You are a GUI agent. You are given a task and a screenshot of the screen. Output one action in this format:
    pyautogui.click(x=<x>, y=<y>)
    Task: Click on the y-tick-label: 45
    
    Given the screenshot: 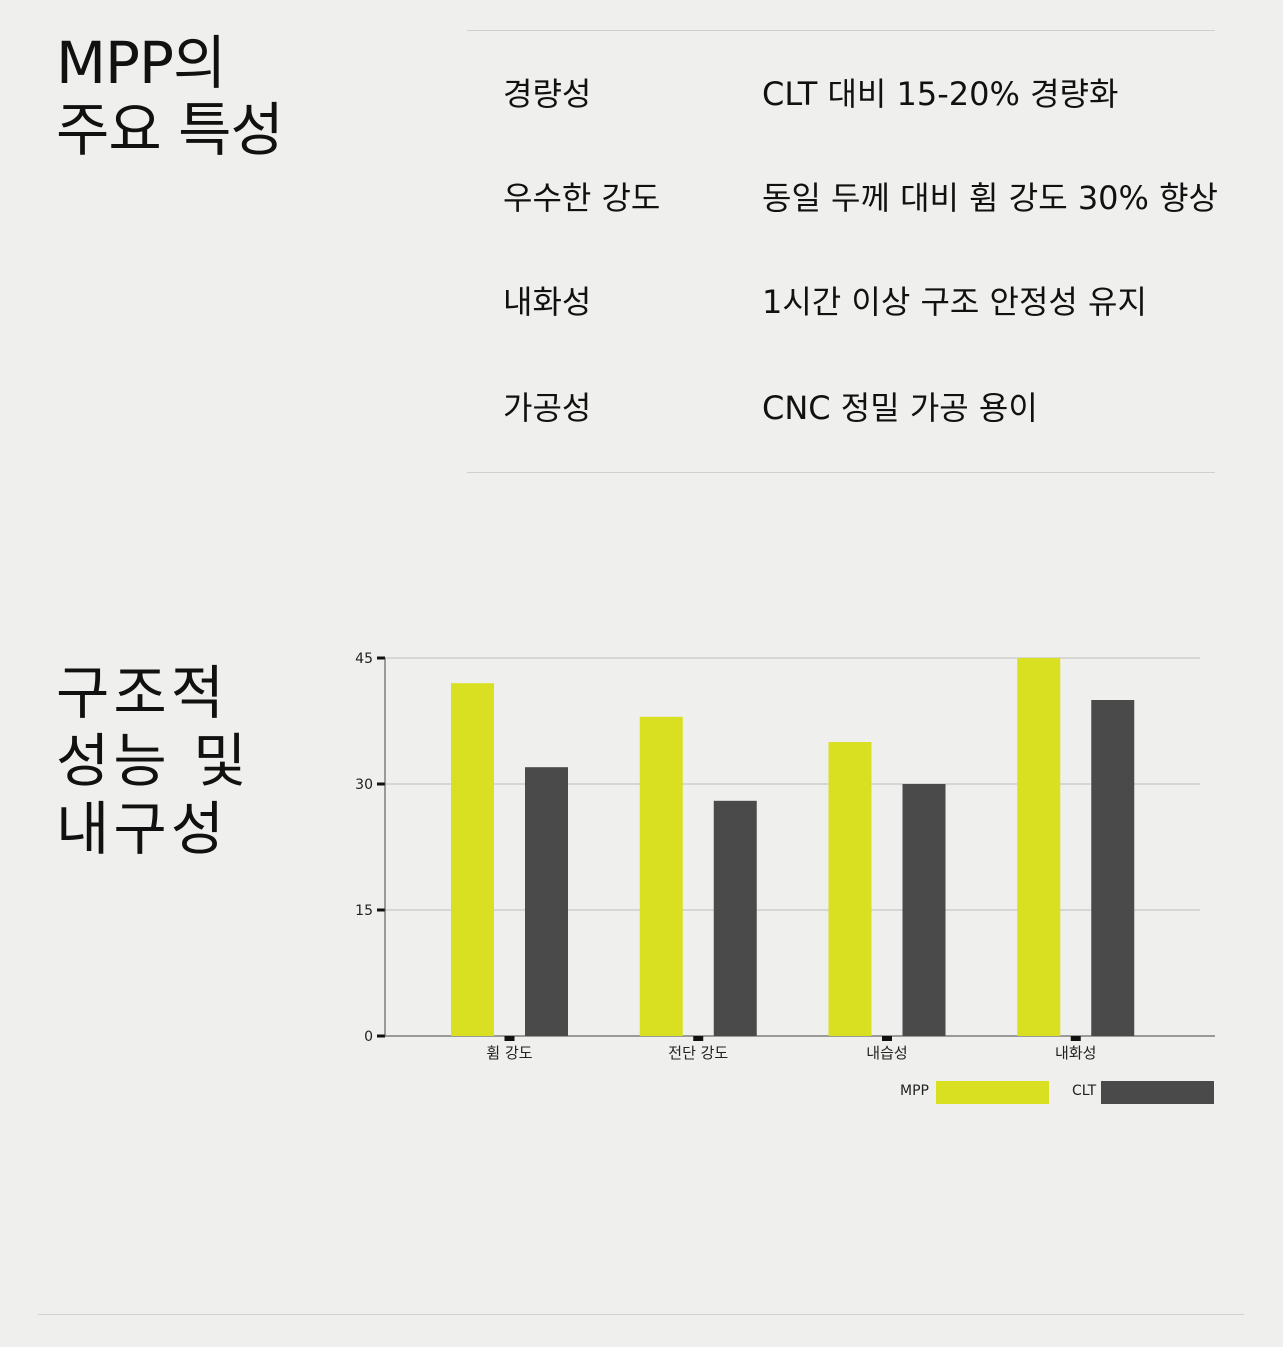 What is the action you would take?
    pyautogui.click(x=364, y=659)
    